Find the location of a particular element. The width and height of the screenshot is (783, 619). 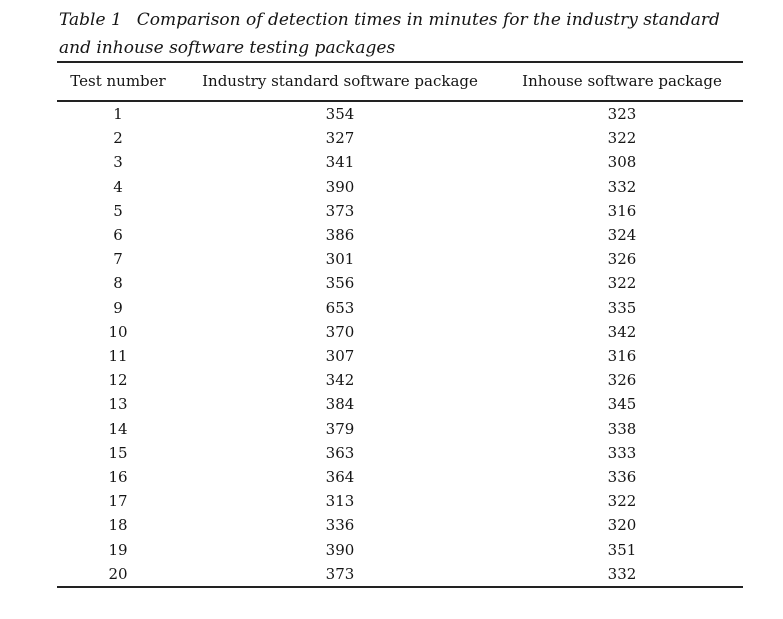

test-number-cell: 2 is located at coordinates (118, 138).